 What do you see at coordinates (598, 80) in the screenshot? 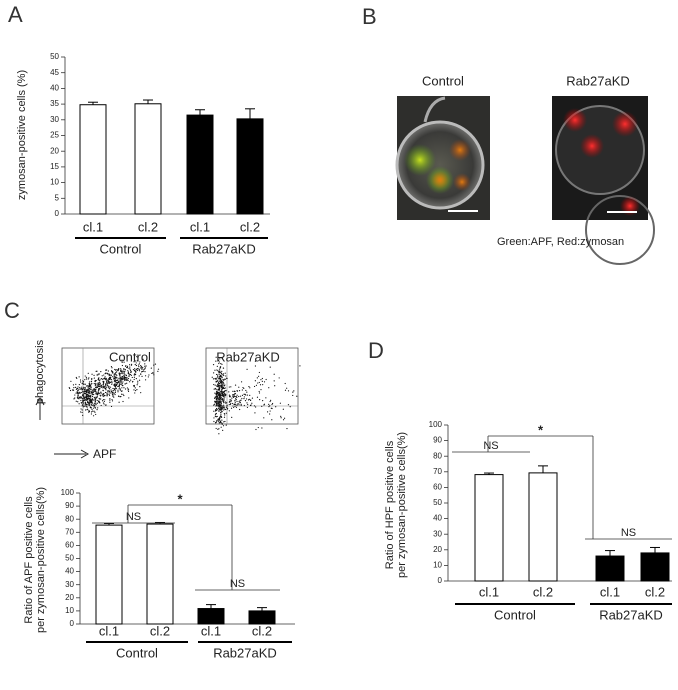
I see `image-title: Rab27aKD` at bounding box center [598, 80].